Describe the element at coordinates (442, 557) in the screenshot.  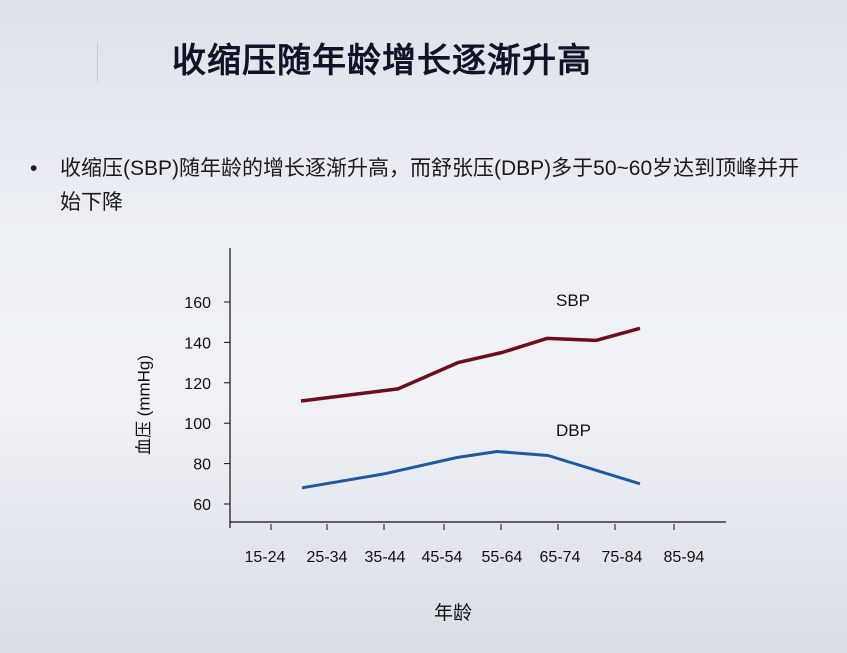
I see `x-tick-label: 45-54` at that location.